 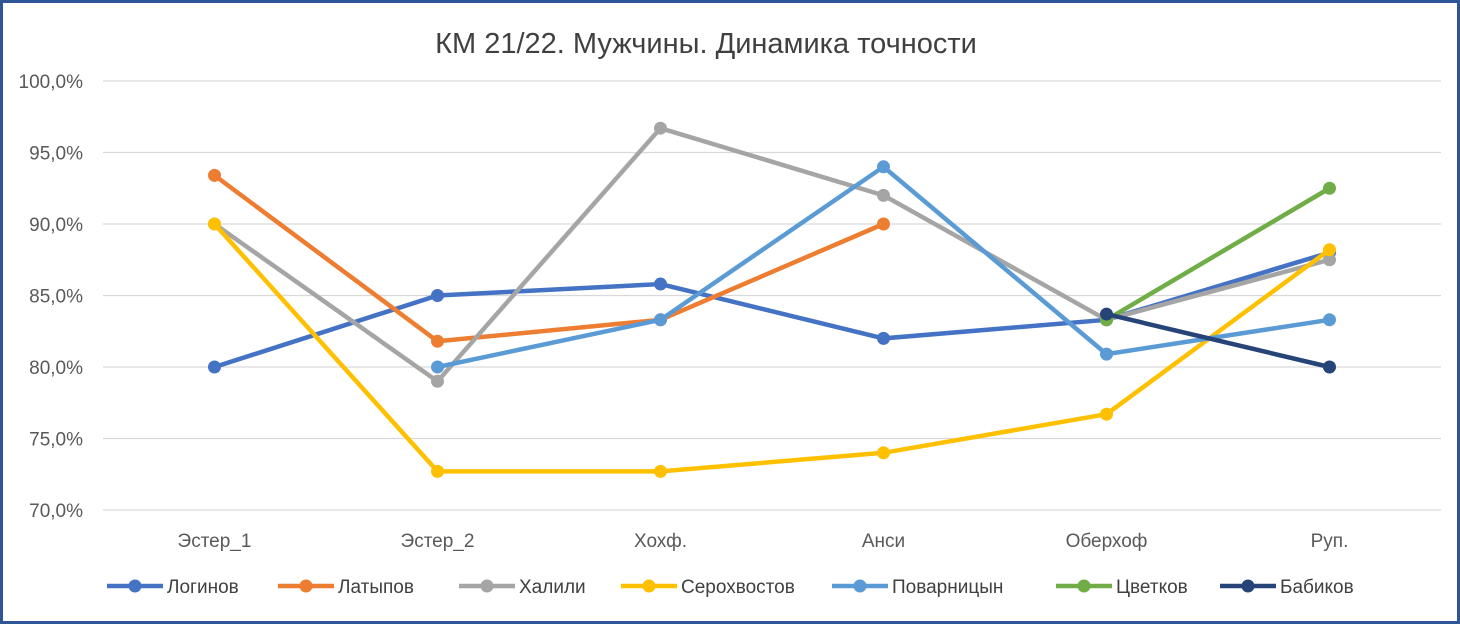 I want to click on legend-item: Поварницын, so click(x=917, y=587).